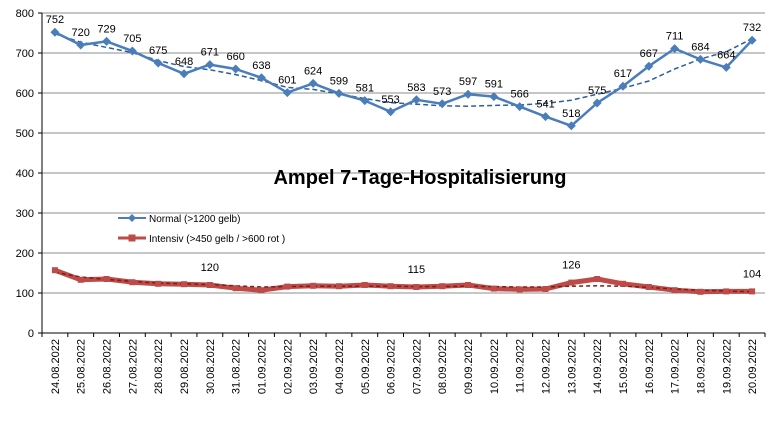 This screenshot has height=446, width=771. I want to click on x-tick-label: 30.08.2022, so click(211, 366).